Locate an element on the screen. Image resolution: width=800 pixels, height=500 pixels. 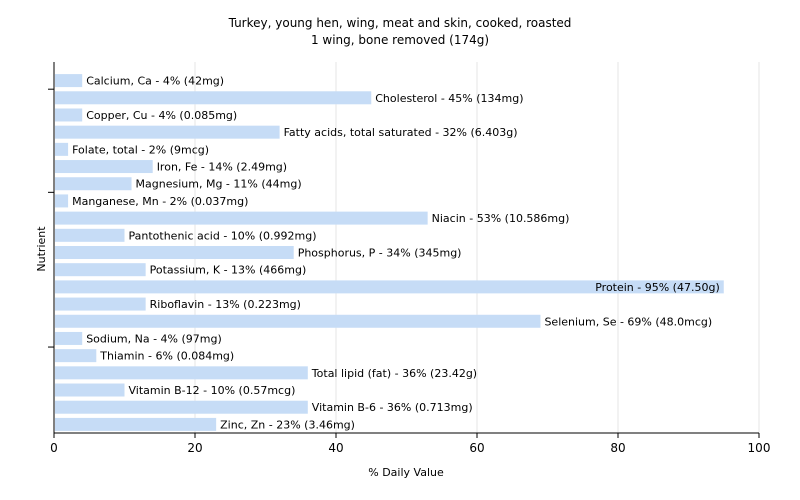
bar-label: Selenium, Se - 69% (48.0mcg) is located at coordinates (628, 321).